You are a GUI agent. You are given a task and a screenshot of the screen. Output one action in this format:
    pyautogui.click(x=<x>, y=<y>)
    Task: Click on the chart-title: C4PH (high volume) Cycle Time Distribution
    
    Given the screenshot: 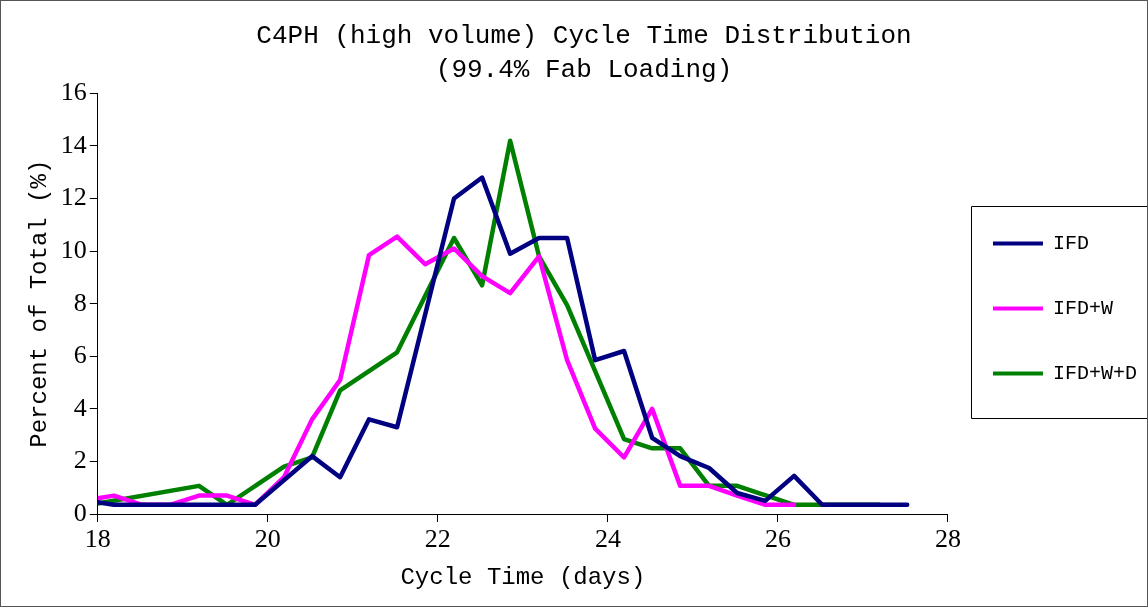 What is the action you would take?
    pyautogui.click(x=584, y=36)
    